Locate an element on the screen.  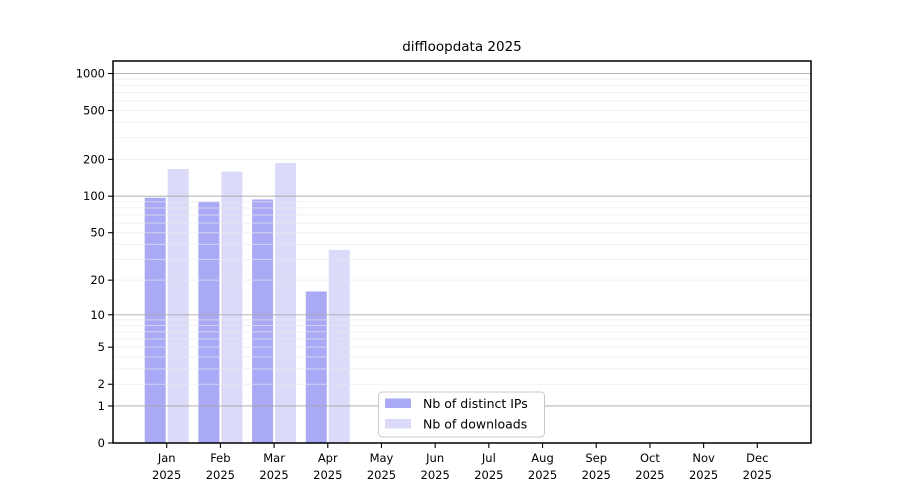
bar-nb-of-distinct-ips-mar is located at coordinates (263, 321).